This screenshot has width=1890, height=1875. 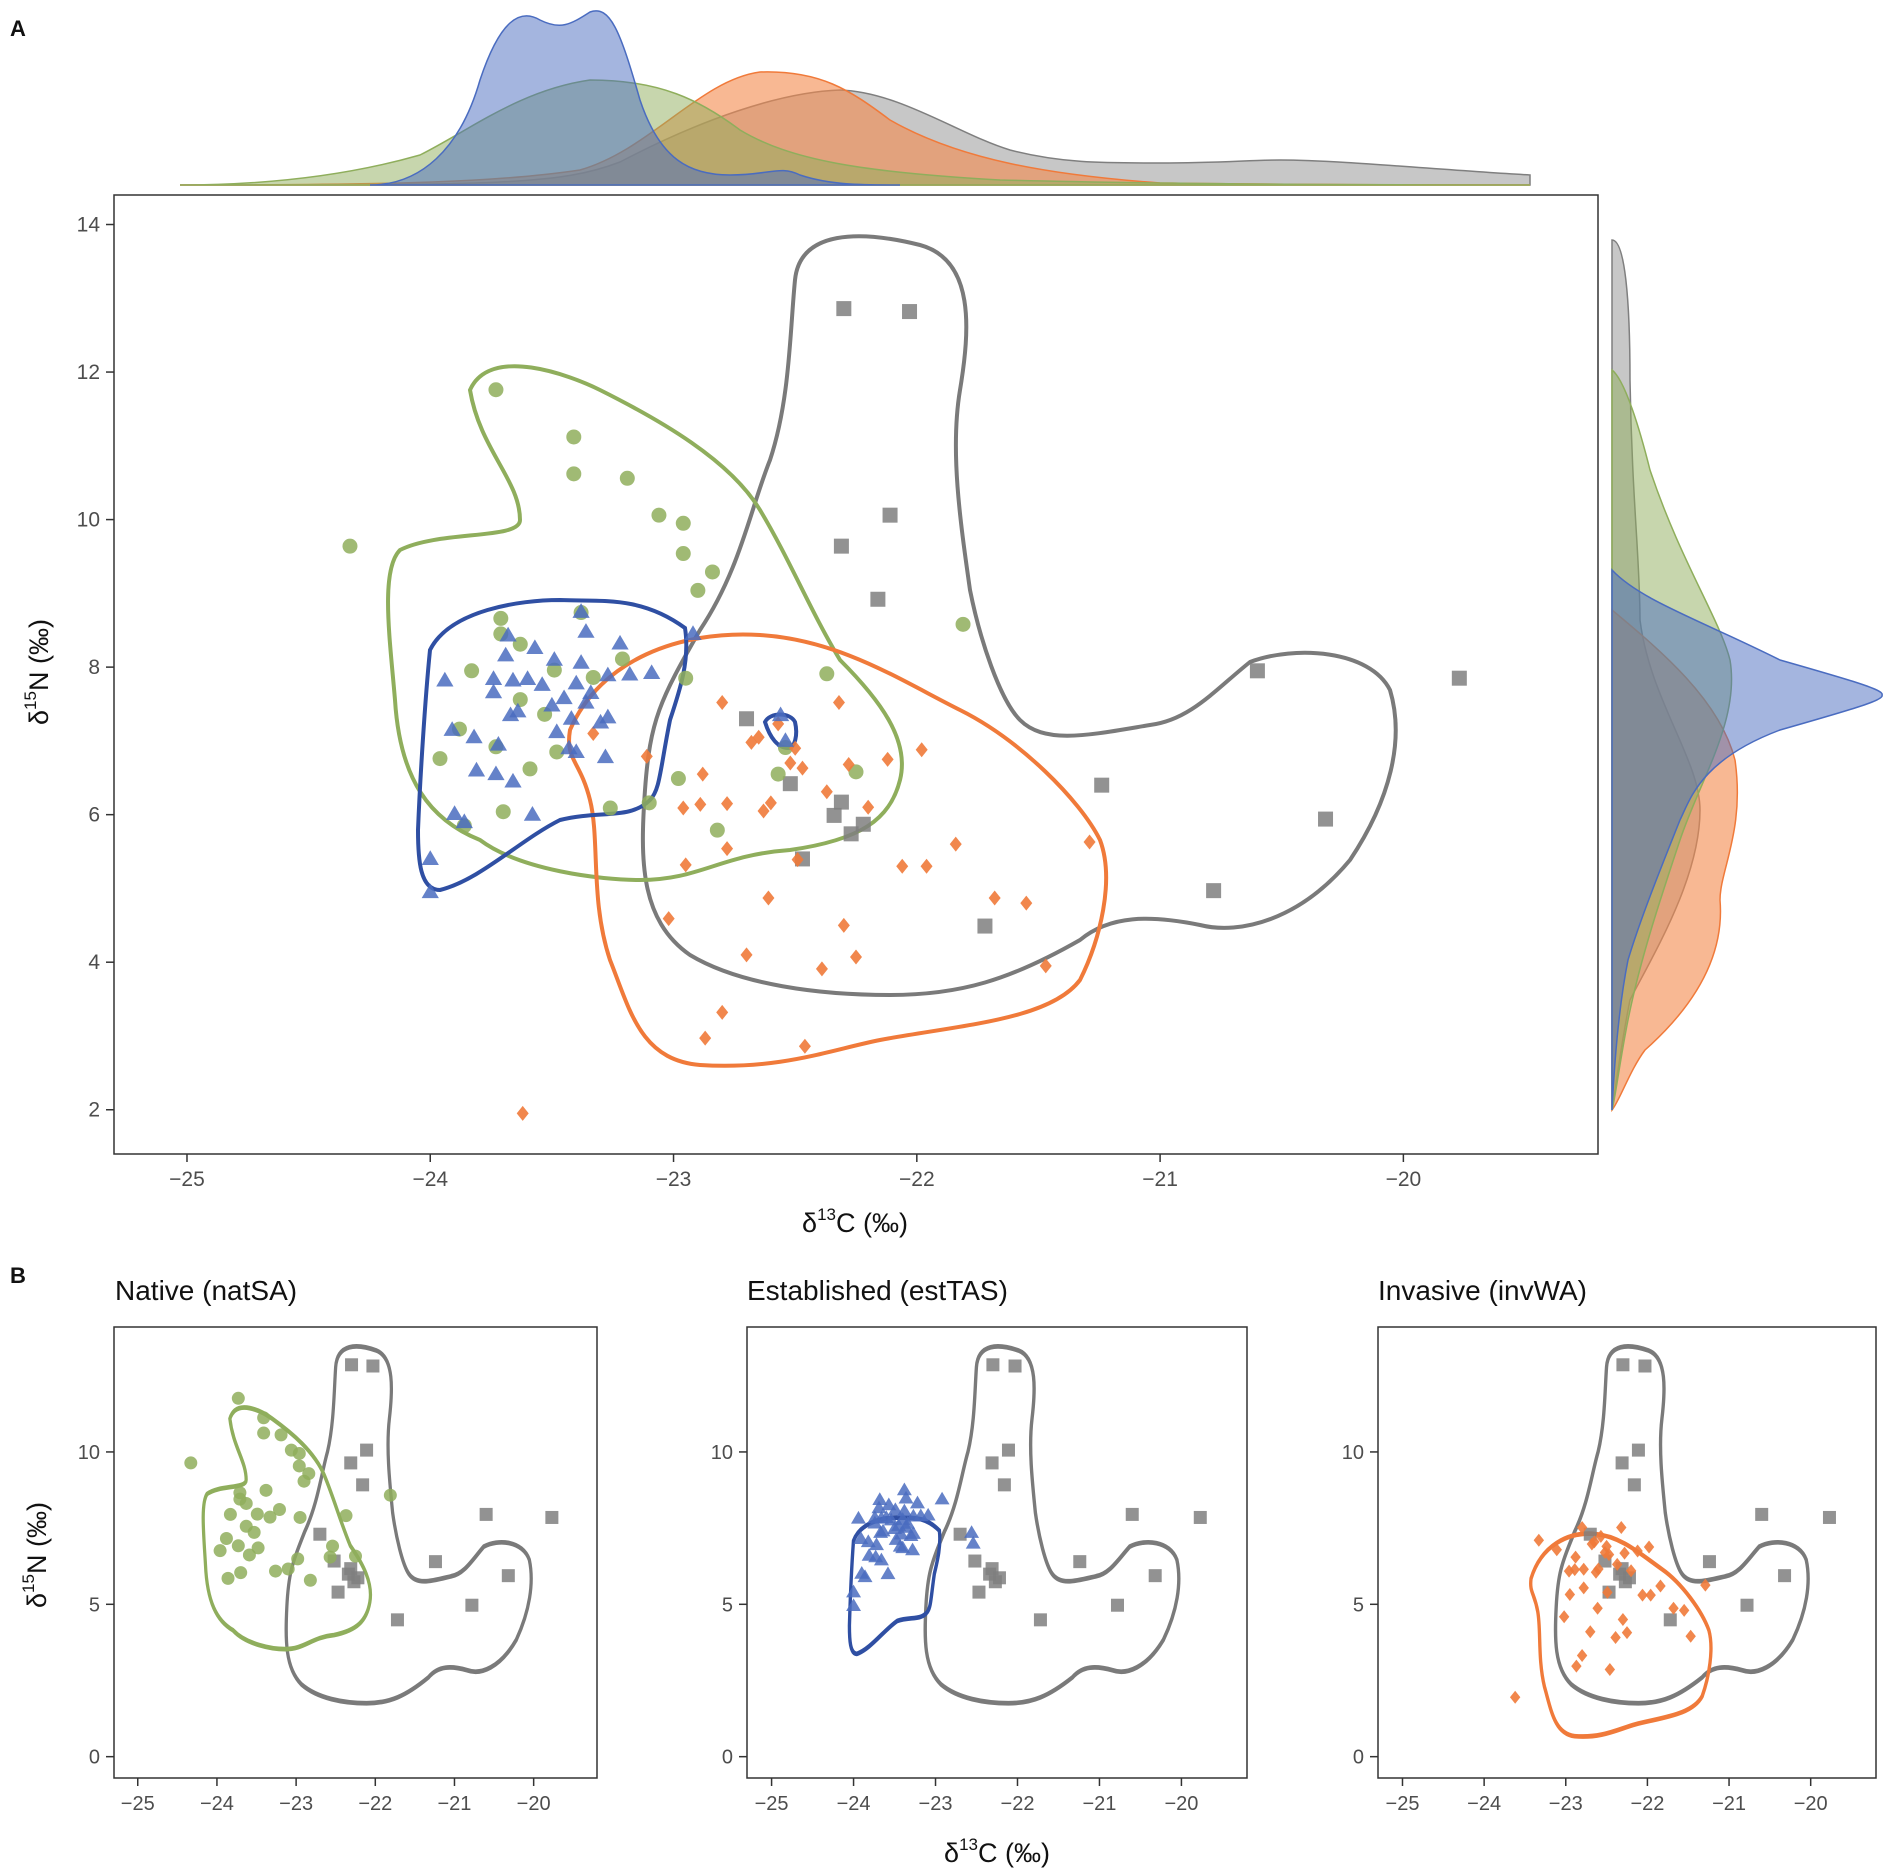 I want to click on panel-b2-axes: −25 −24 −23 −22 −21 −20 0 5 10, so click(x=955, y=1628).